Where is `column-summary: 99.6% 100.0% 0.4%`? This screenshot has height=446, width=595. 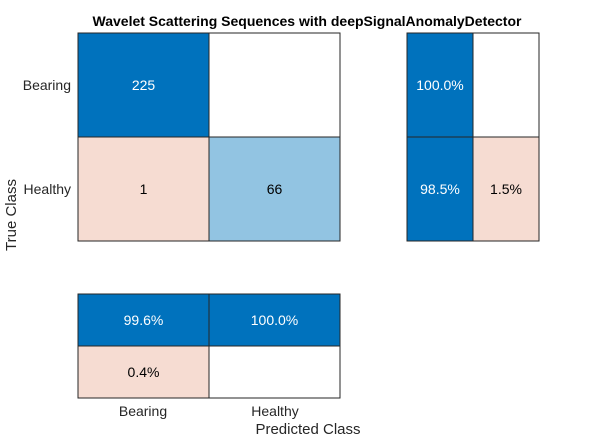
column-summary: 99.6% 100.0% 0.4% is located at coordinates (209, 346).